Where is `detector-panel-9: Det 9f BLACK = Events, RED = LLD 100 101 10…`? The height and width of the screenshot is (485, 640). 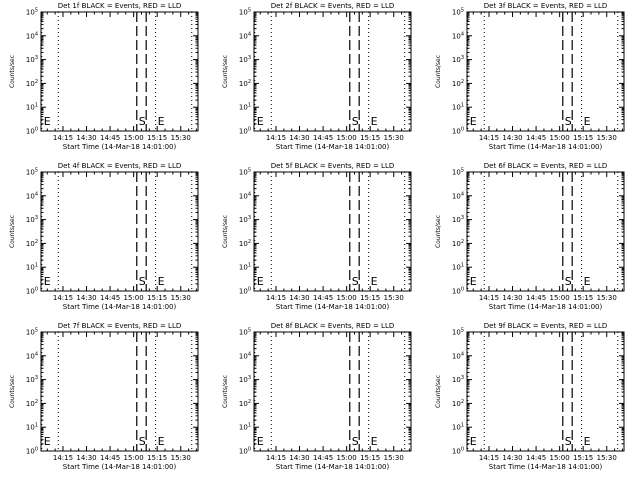 detector-panel-9: Det 9f BLACK = Events, RED = LLD 100 101 10… is located at coordinates (530, 396).